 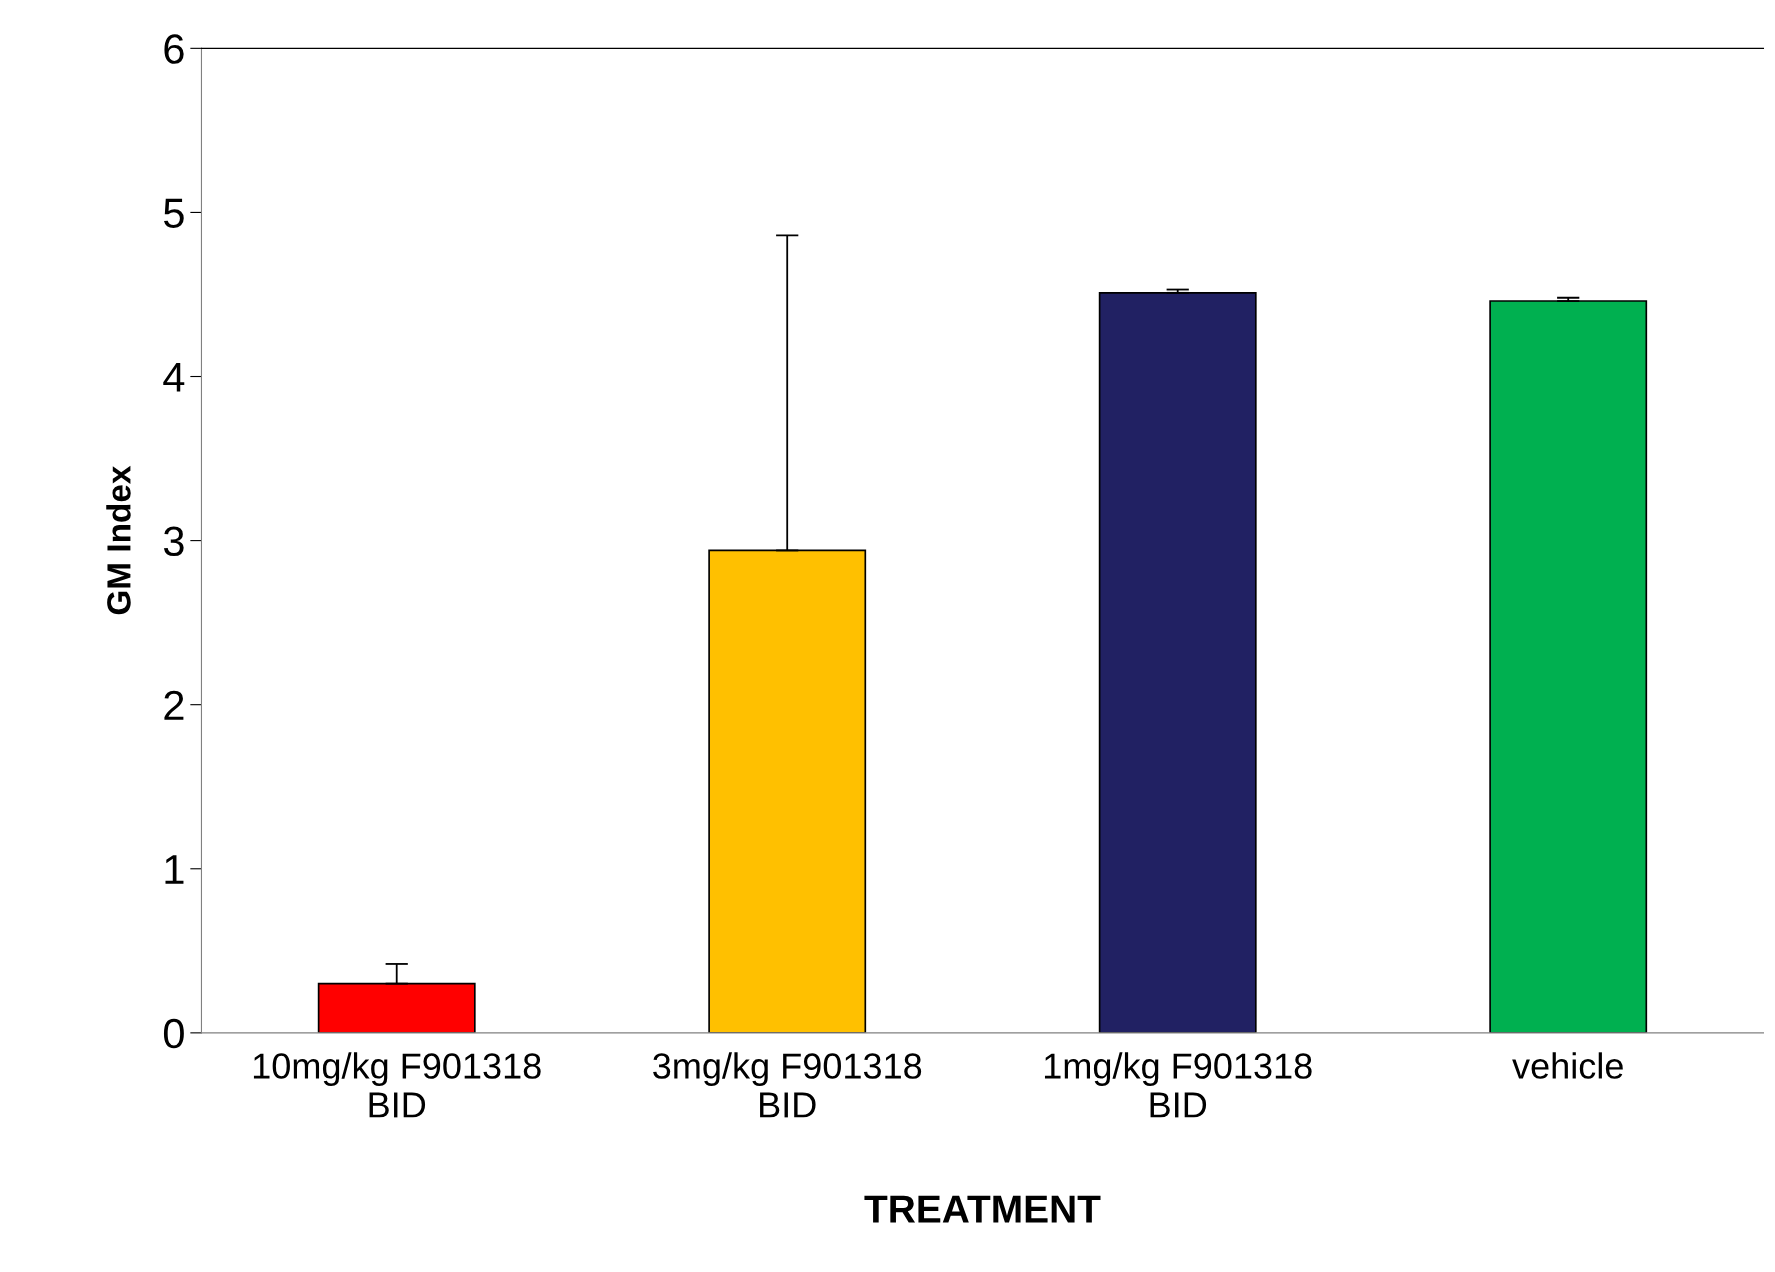 What do you see at coordinates (174, 705) in the screenshot?
I see `y-tick-label: 2` at bounding box center [174, 705].